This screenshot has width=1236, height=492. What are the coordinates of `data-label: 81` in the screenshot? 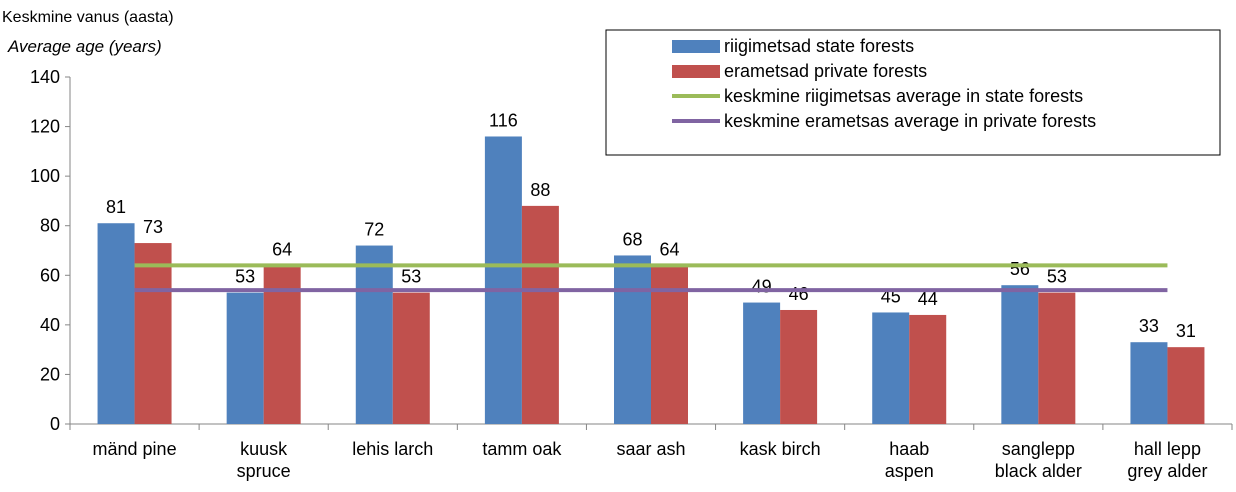 It's located at (116, 207).